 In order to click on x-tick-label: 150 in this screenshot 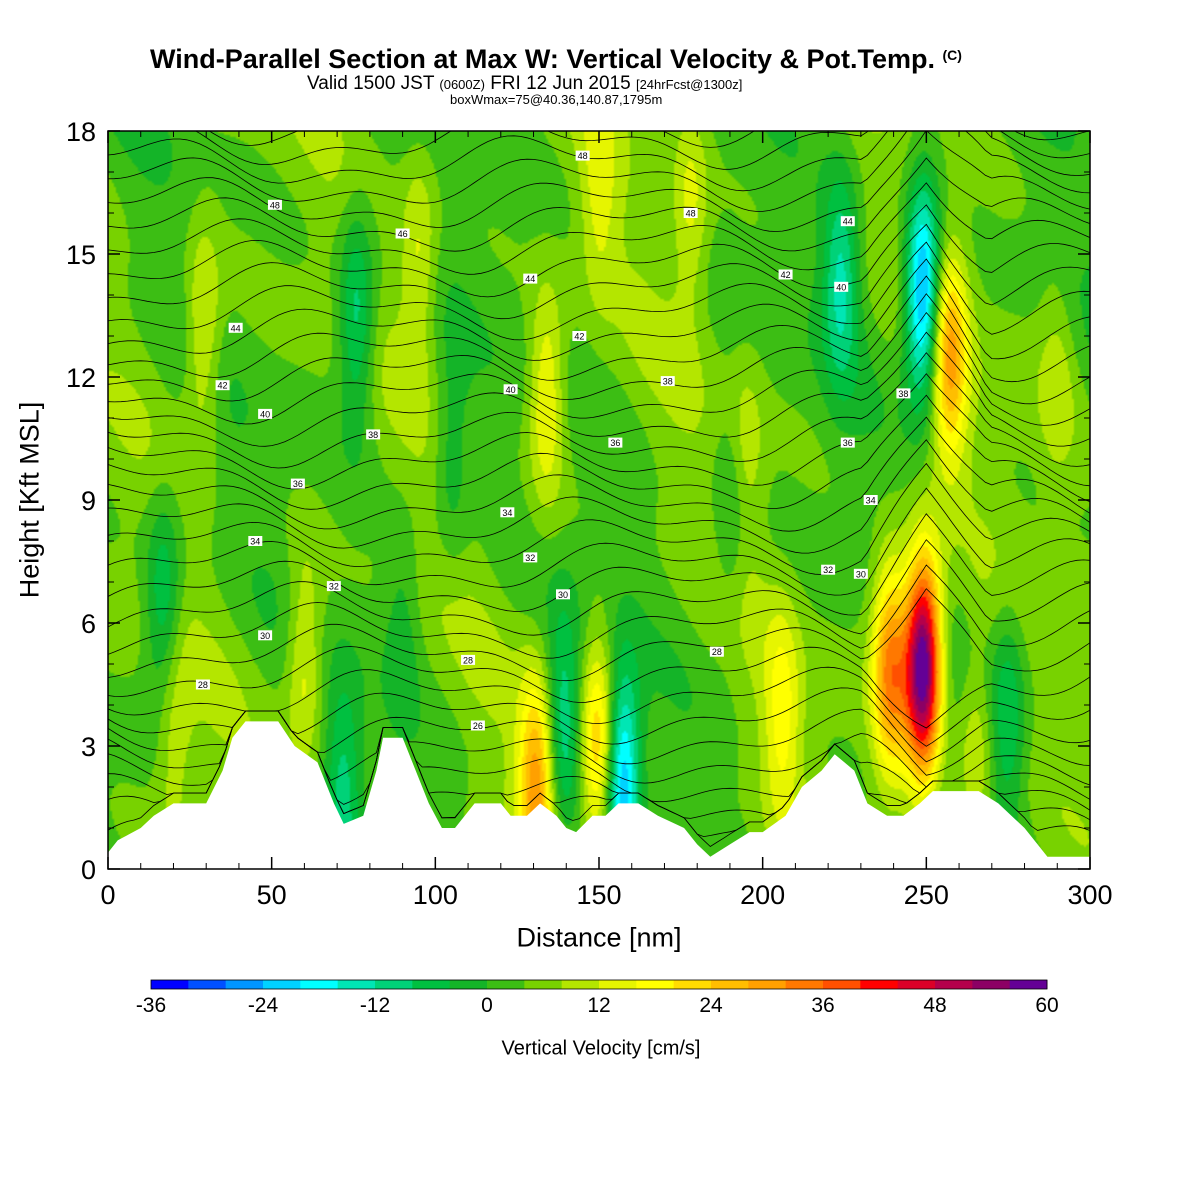, I will do `click(598, 895)`.